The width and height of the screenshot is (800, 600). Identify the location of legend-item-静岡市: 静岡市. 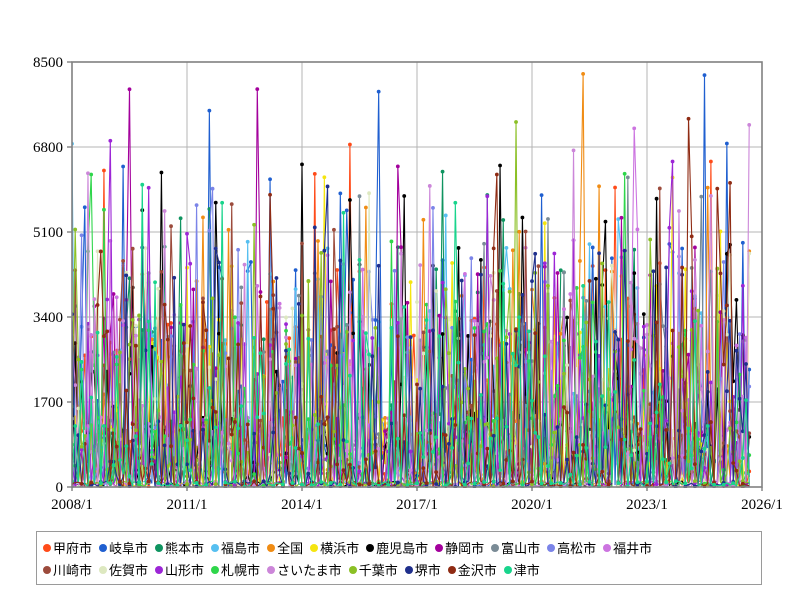
(459, 548).